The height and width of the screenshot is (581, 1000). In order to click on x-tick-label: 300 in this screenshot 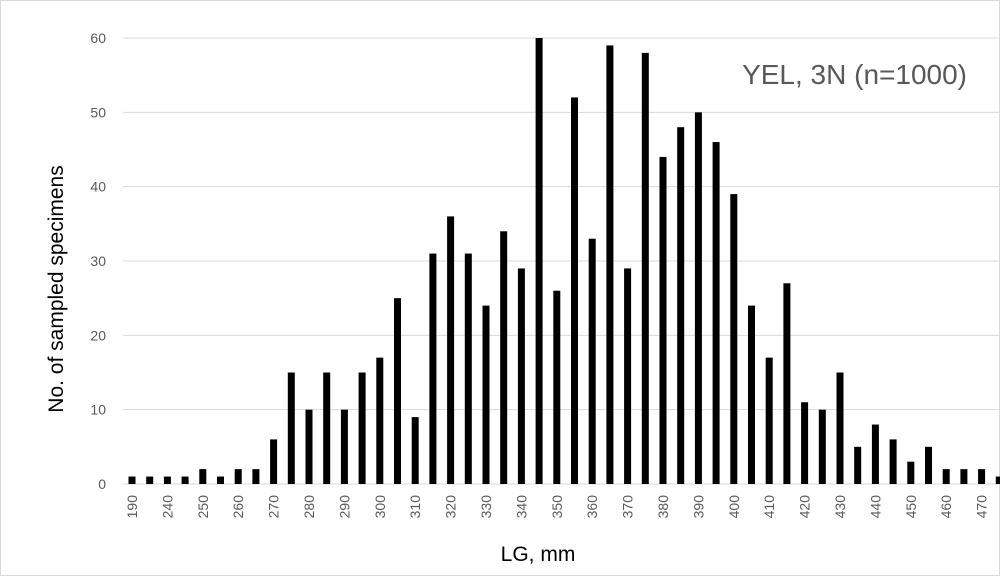, I will do `click(380, 507)`.